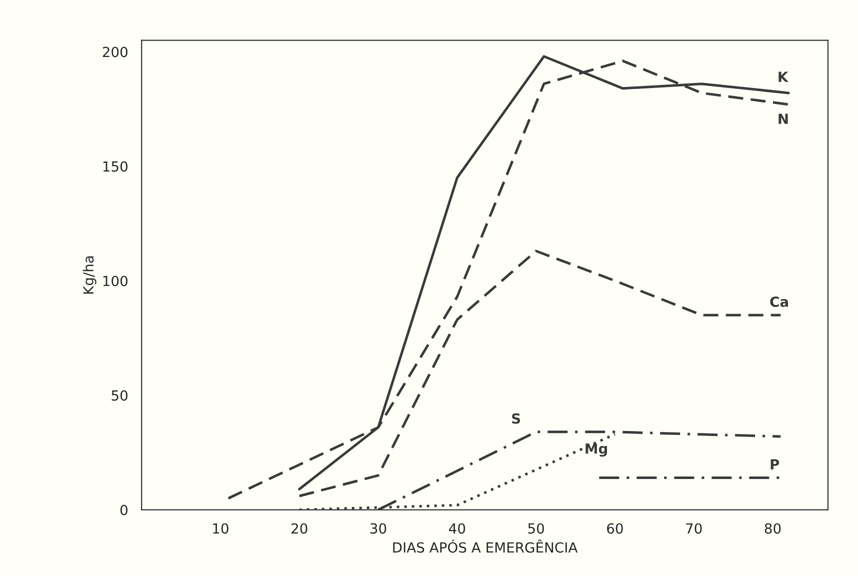  I want to click on y-tick-label: 150, so click(115, 166).